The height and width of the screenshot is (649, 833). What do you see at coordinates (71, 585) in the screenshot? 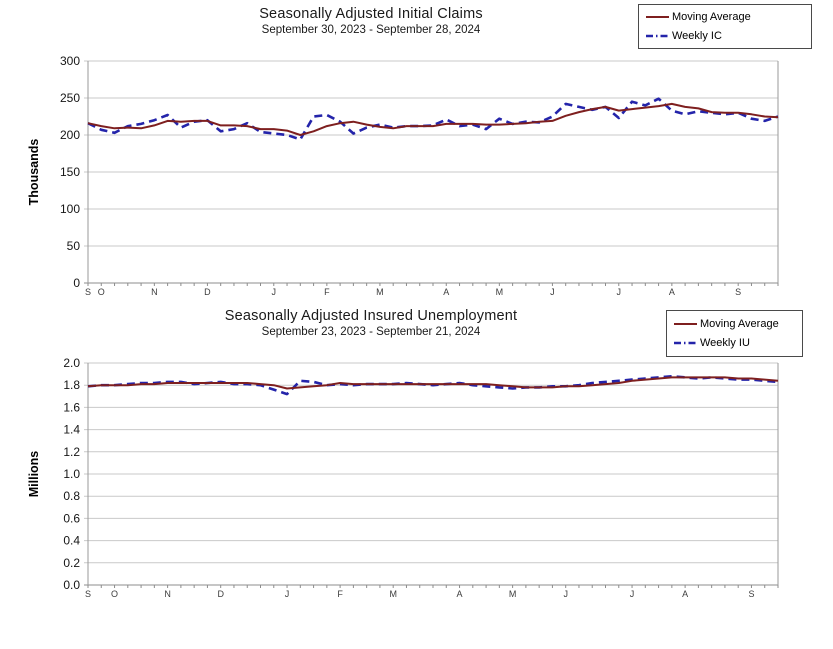
I see `y-tick-label: 0.0` at bounding box center [71, 585].